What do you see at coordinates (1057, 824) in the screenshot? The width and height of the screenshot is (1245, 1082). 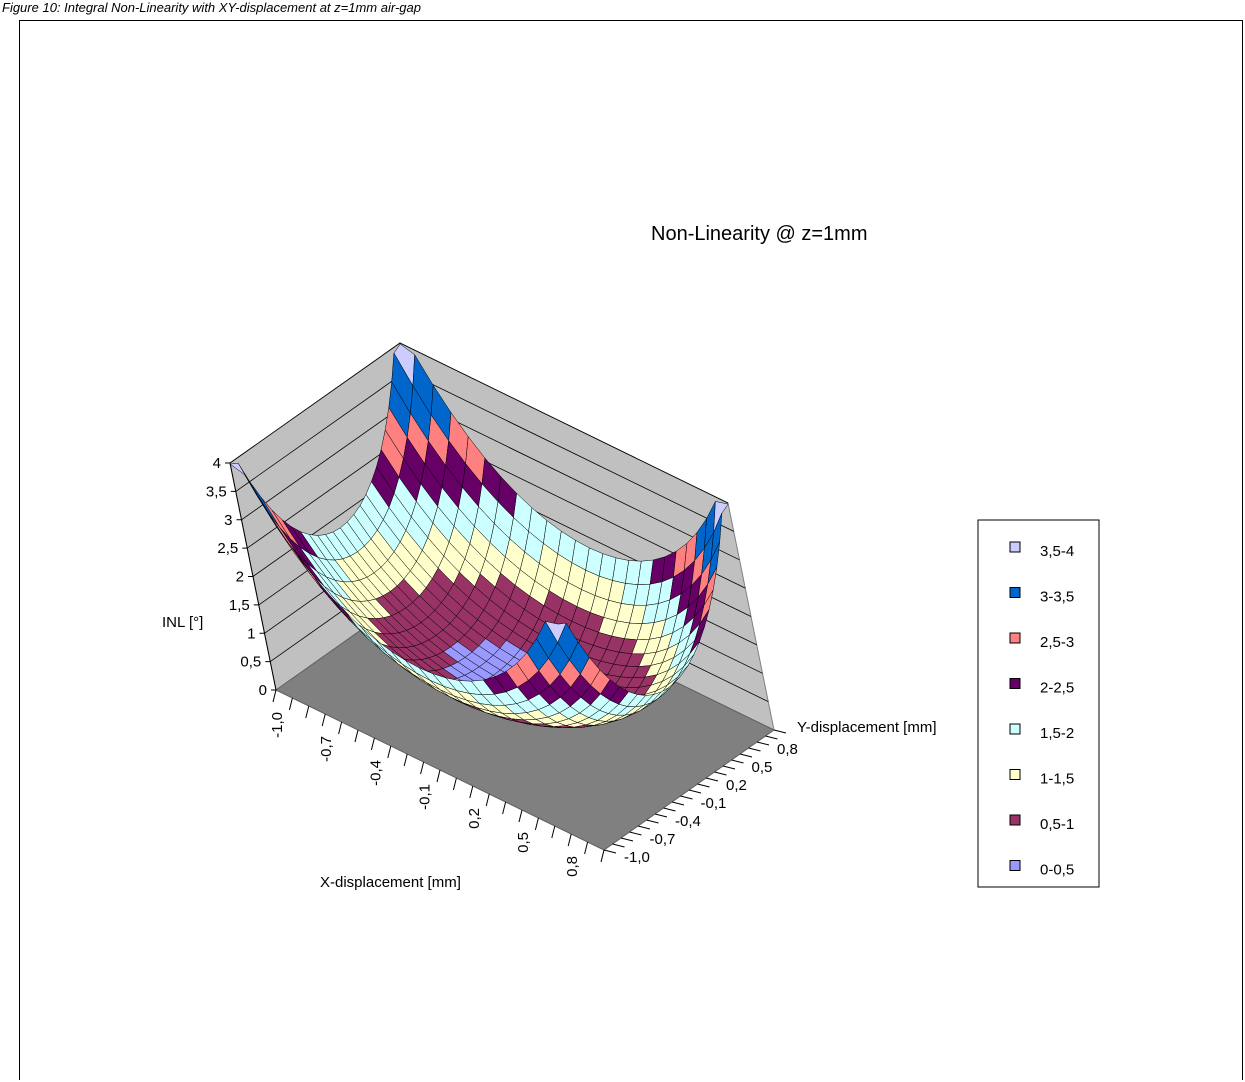 I see `legend-label: 0,5-1` at bounding box center [1057, 824].